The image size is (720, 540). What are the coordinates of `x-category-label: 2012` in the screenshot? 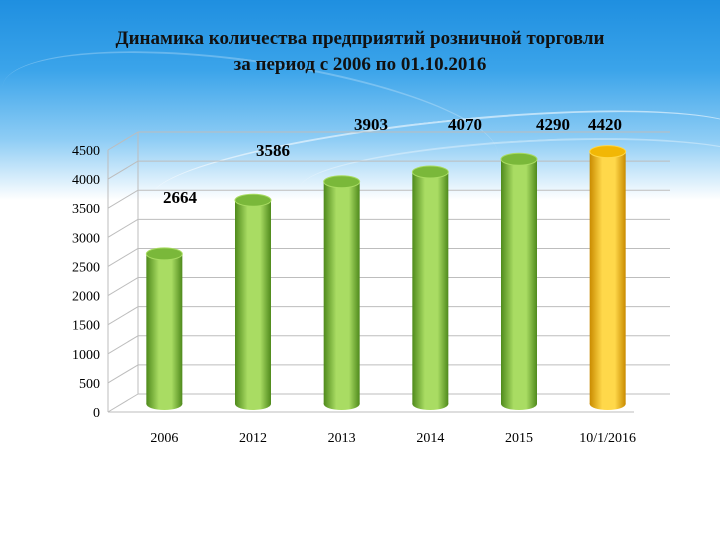 It's located at (253, 438).